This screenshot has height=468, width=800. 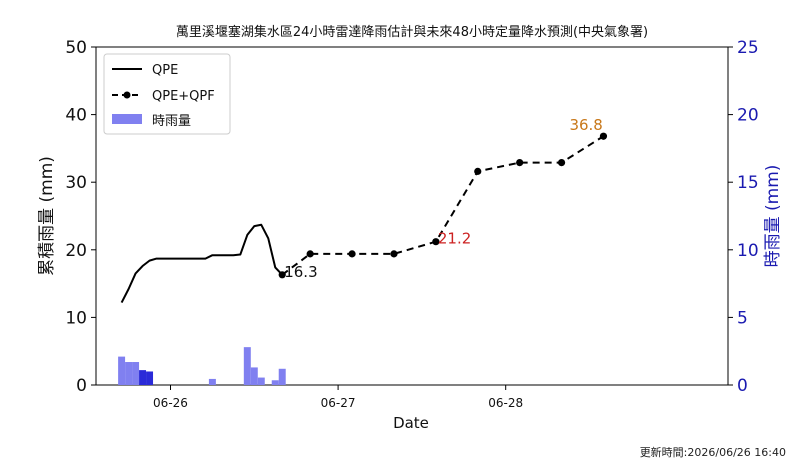 I want to click on y-tick-label-right: 20, so click(x=748, y=116).